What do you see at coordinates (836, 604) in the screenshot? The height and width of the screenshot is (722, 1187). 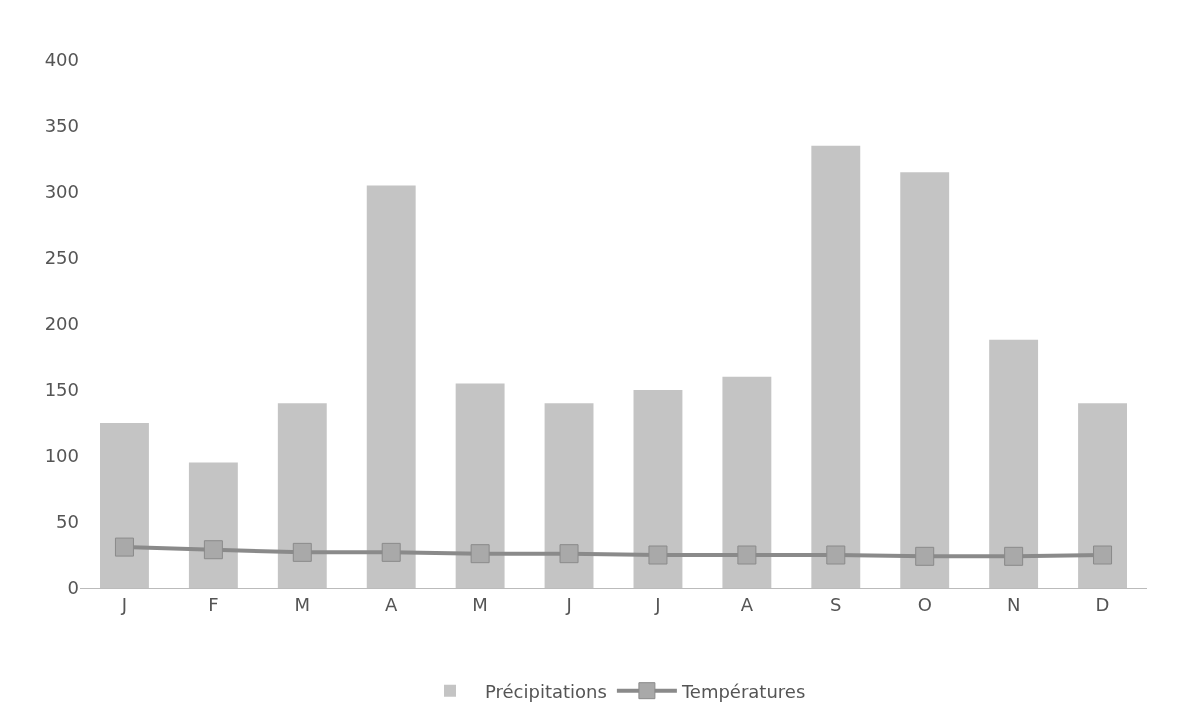 I see `x-tick-label: S` at bounding box center [836, 604].